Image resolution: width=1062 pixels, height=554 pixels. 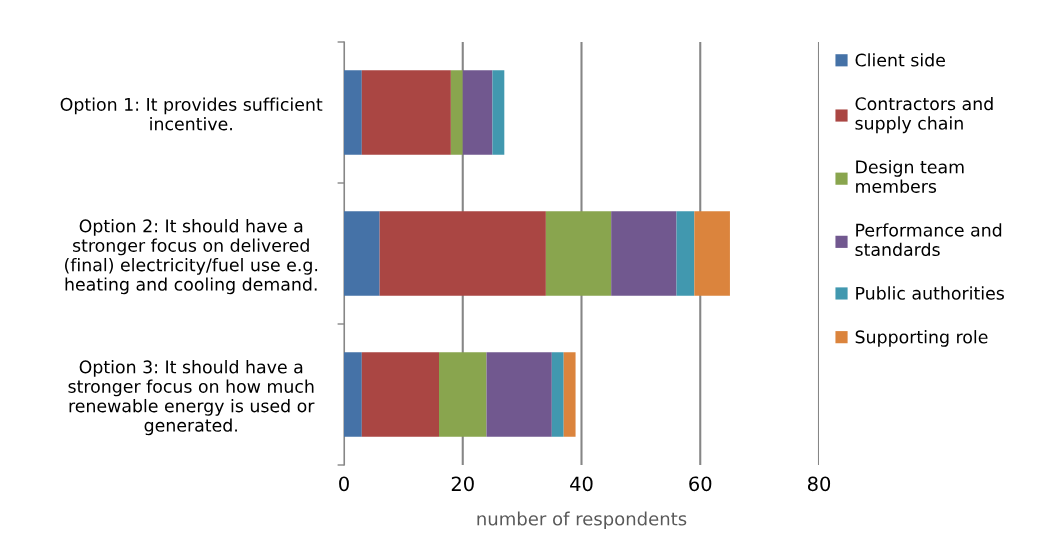 What do you see at coordinates (581, 484) in the screenshot?
I see `x-tick-label: 40` at bounding box center [581, 484].